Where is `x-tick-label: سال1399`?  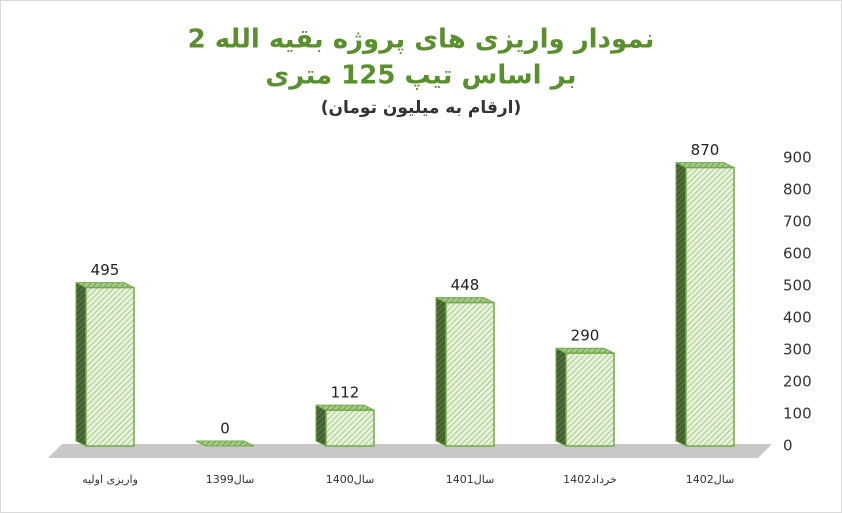
x-tick-label: سال1399 is located at coordinates (230, 479).